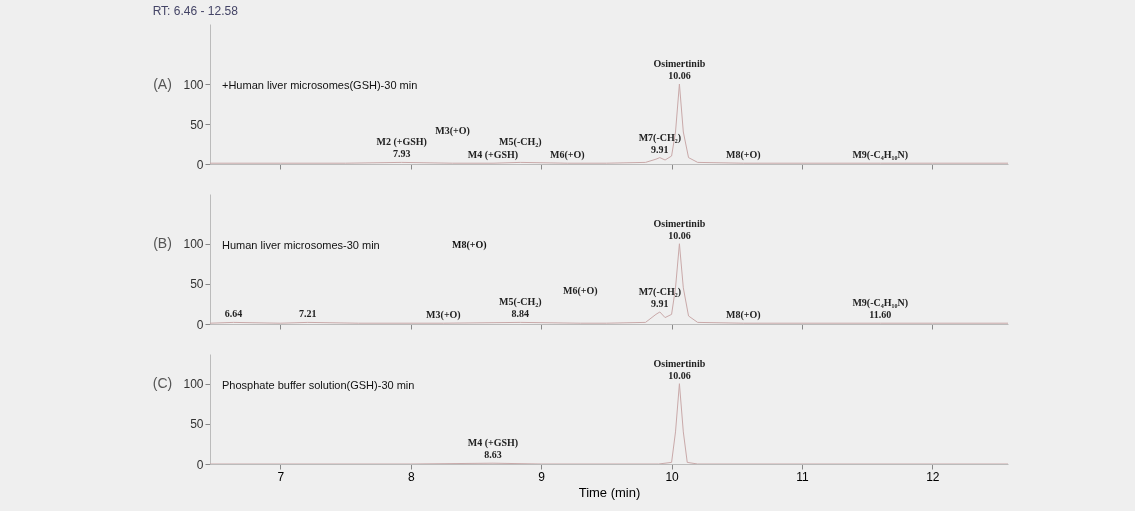 This screenshot has height=511, width=1135. I want to click on x-tick-label: 10, so click(672, 476).